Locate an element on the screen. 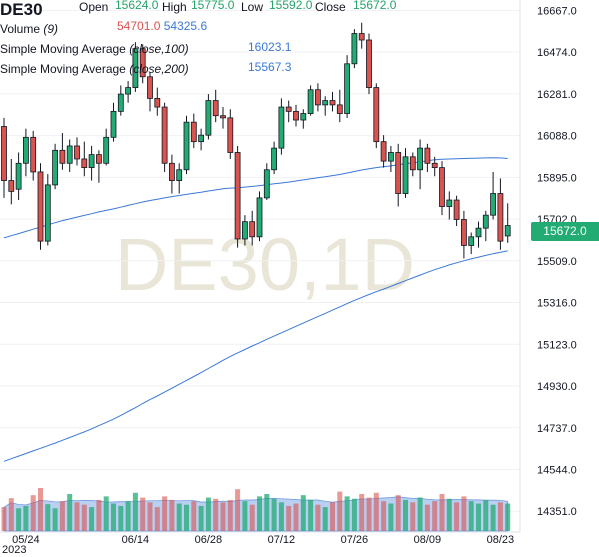 The height and width of the screenshot is (557, 599). time-axis: 05/24 06/14 06/28 07/12 07/26 08/09 08/23 2023 is located at coordinates (258, 545).